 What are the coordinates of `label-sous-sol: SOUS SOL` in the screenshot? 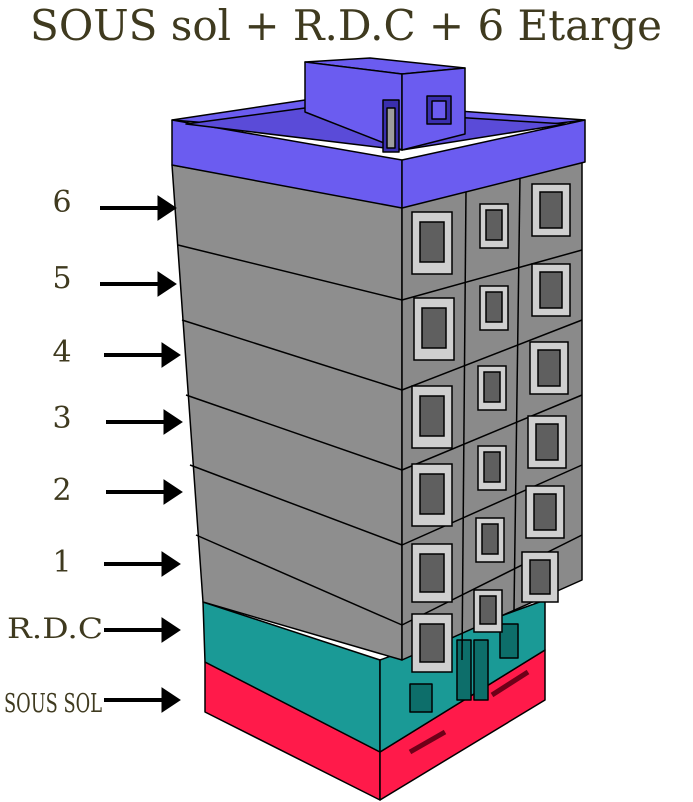 It's located at (53, 704).